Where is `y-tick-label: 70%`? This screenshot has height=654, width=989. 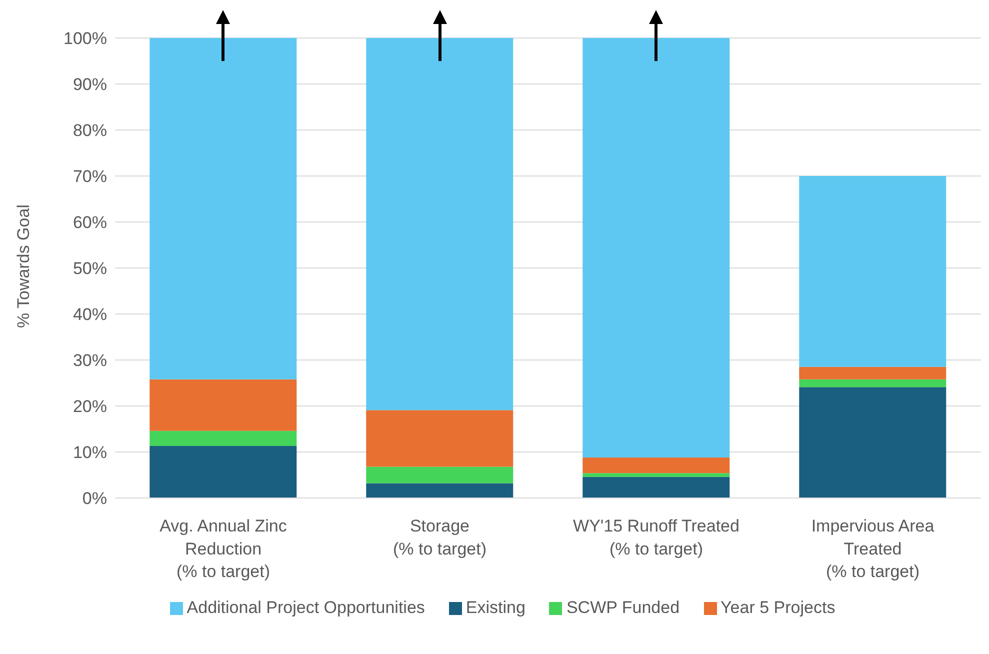 y-tick-label: 70% is located at coordinates (89, 176).